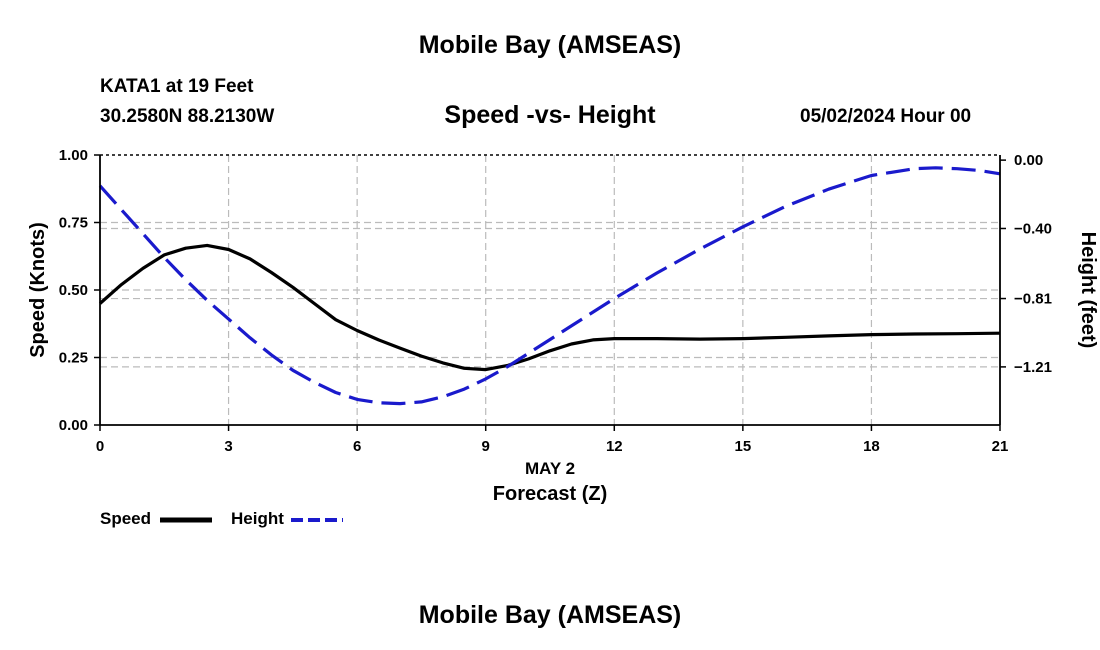 The image size is (1100, 650). Describe the element at coordinates (126, 518) in the screenshot. I see `legend-speed-label: Speed` at that location.